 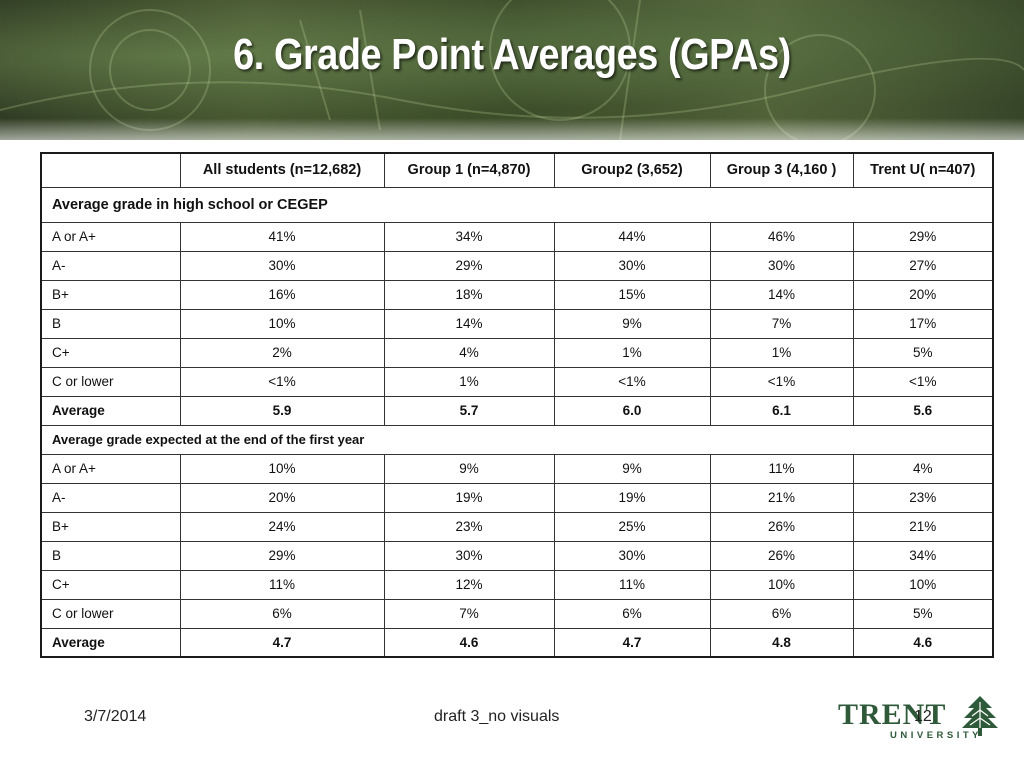 I want to click on table-row: B 10% 14% 9% 7% 17%, so click(x=517, y=323).